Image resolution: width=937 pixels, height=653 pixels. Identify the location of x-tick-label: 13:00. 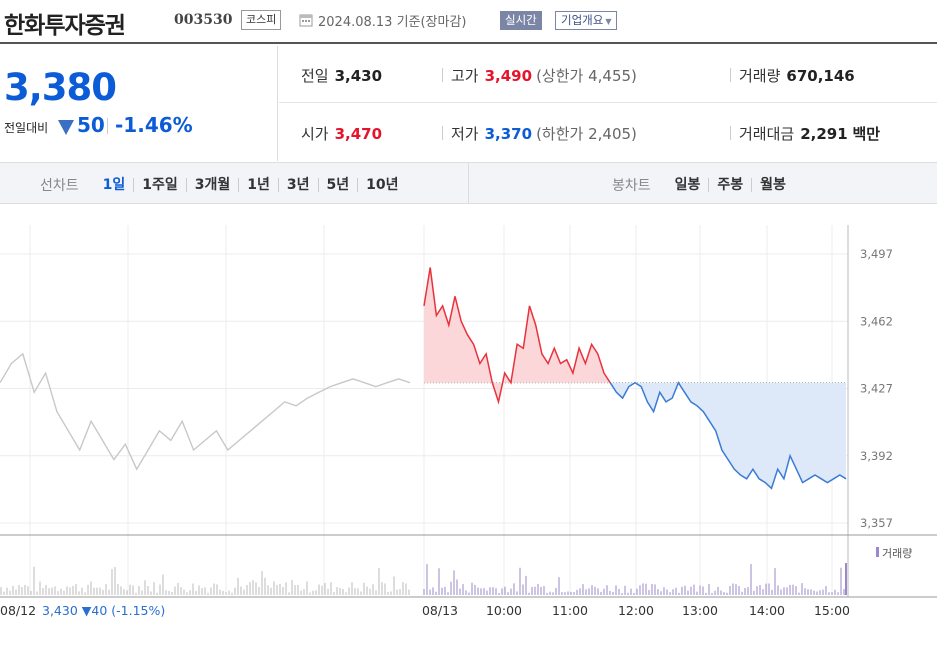
(700, 610).